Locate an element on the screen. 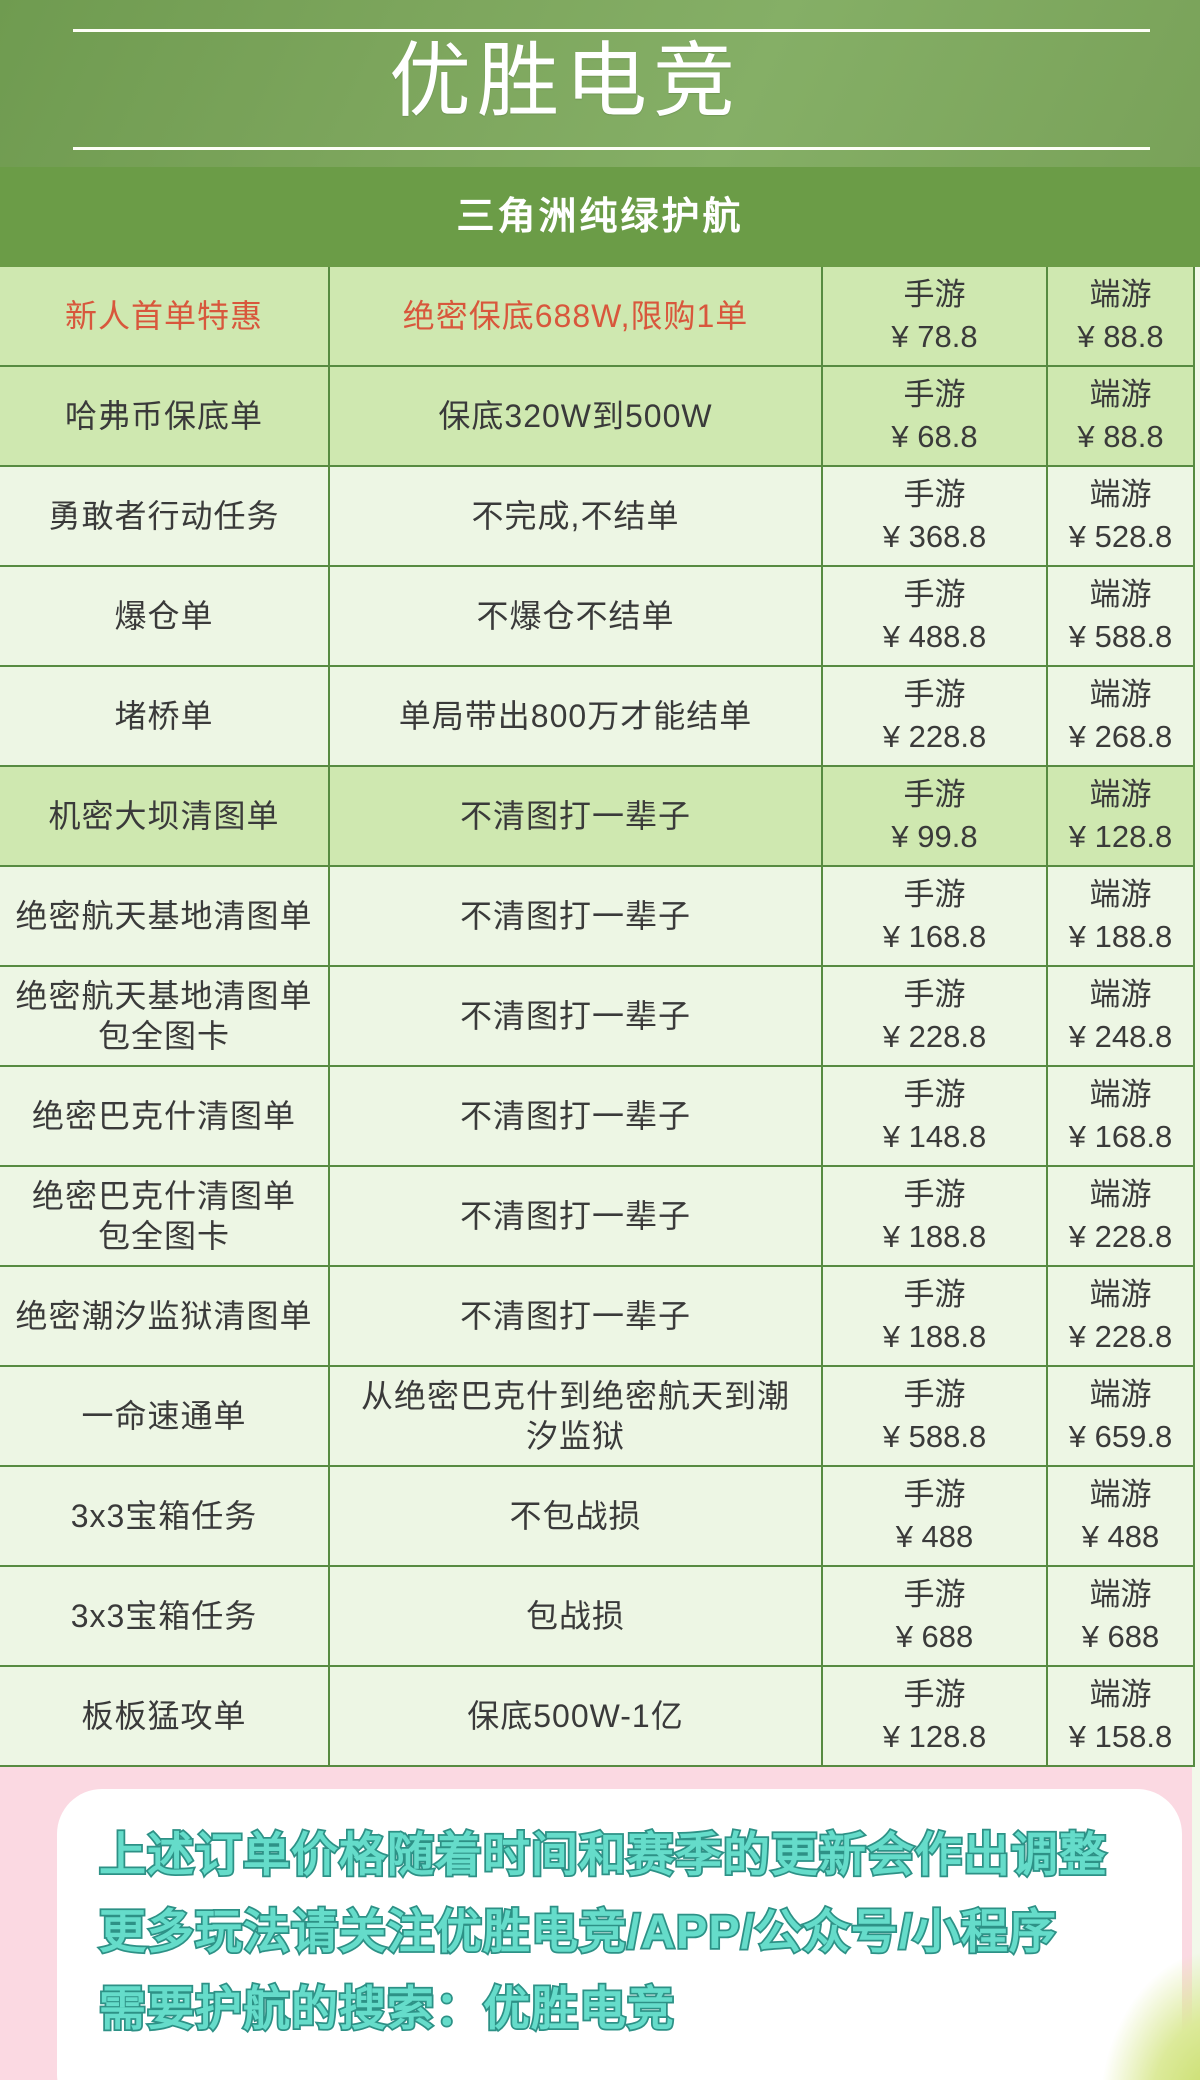 This screenshot has height=2080, width=1200. table-row: 3x3宝箱任务 包战损 手游 ¥ 688 端游 ¥ 688 is located at coordinates (597, 1617).